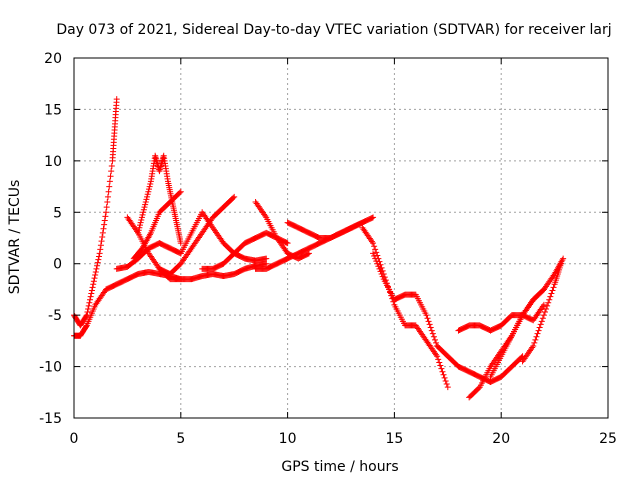 The image size is (640, 480). What do you see at coordinates (53, 59) in the screenshot?
I see `y-tick-label-7: 20` at bounding box center [53, 59].